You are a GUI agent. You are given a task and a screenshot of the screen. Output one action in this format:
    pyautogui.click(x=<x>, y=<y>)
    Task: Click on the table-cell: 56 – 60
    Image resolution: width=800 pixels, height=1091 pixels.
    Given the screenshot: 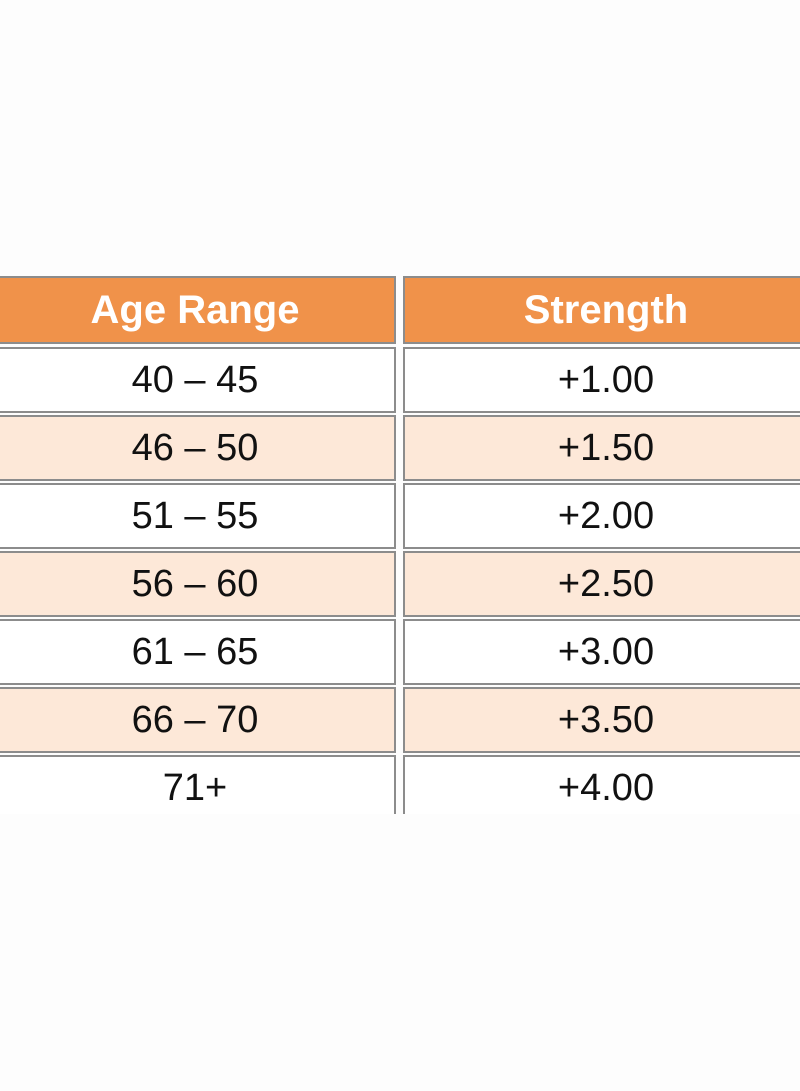 What is the action you would take?
    pyautogui.click(x=198, y=584)
    